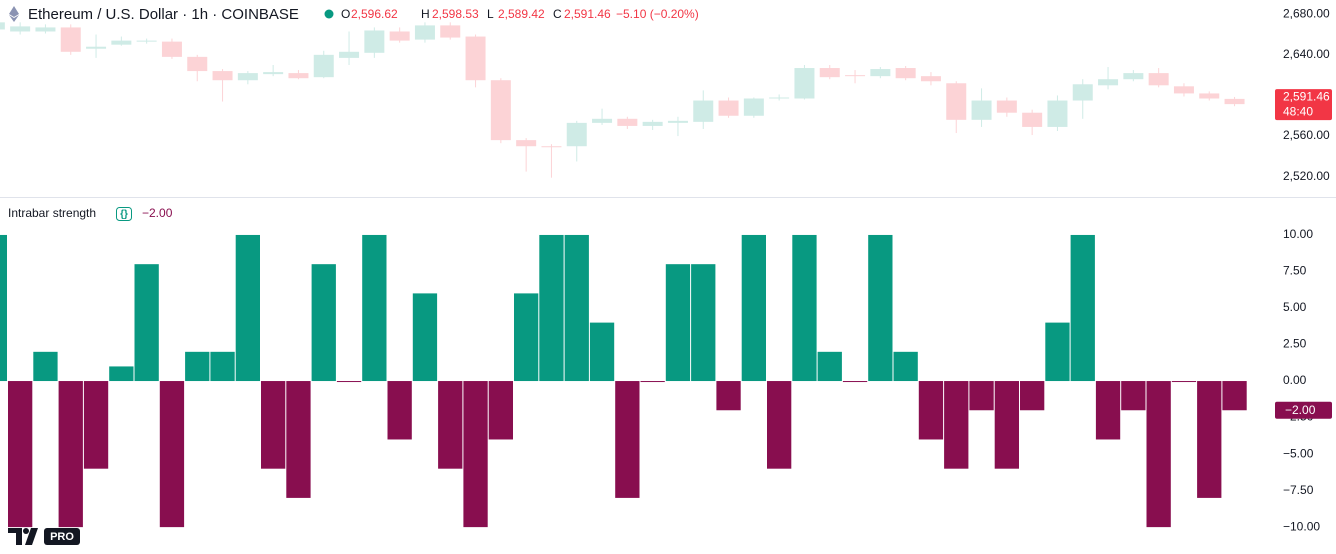 This screenshot has height=554, width=1336. What do you see at coordinates (1298, 234) in the screenshot?
I see `y-tick-label: 10.00` at bounding box center [1298, 234].